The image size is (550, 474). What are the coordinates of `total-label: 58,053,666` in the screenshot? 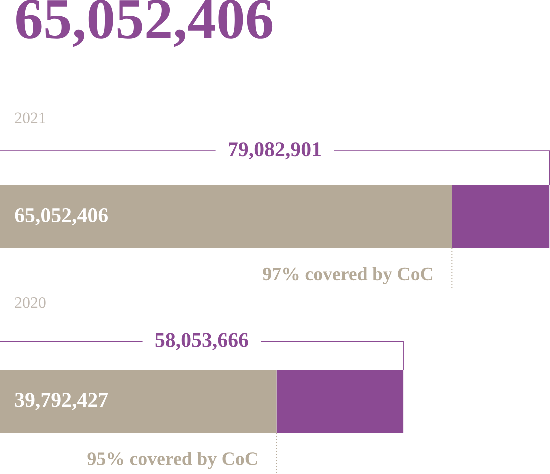 It's located at (202, 341).